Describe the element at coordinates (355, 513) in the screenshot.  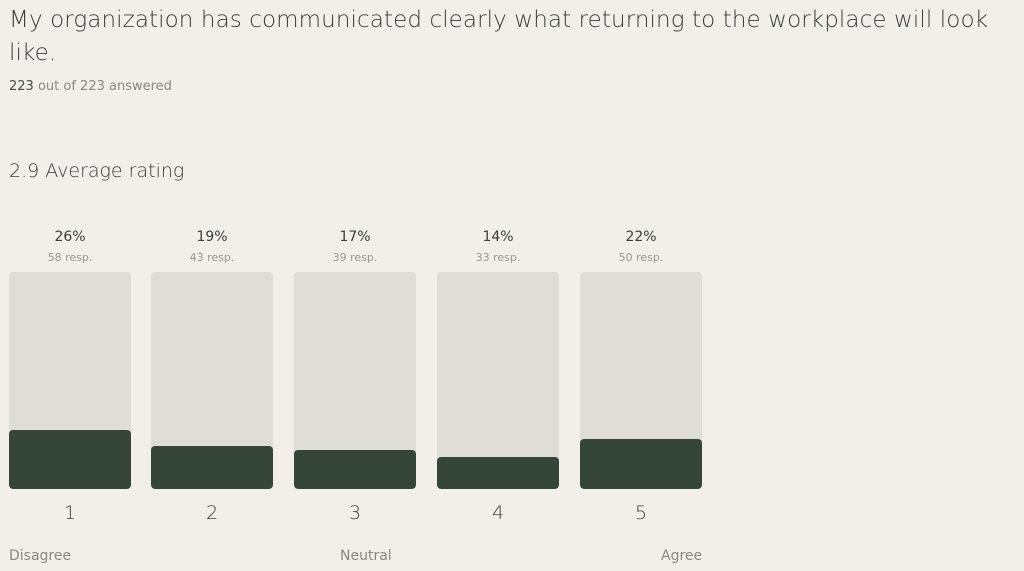
I see `rating-value-label: 3` at that location.